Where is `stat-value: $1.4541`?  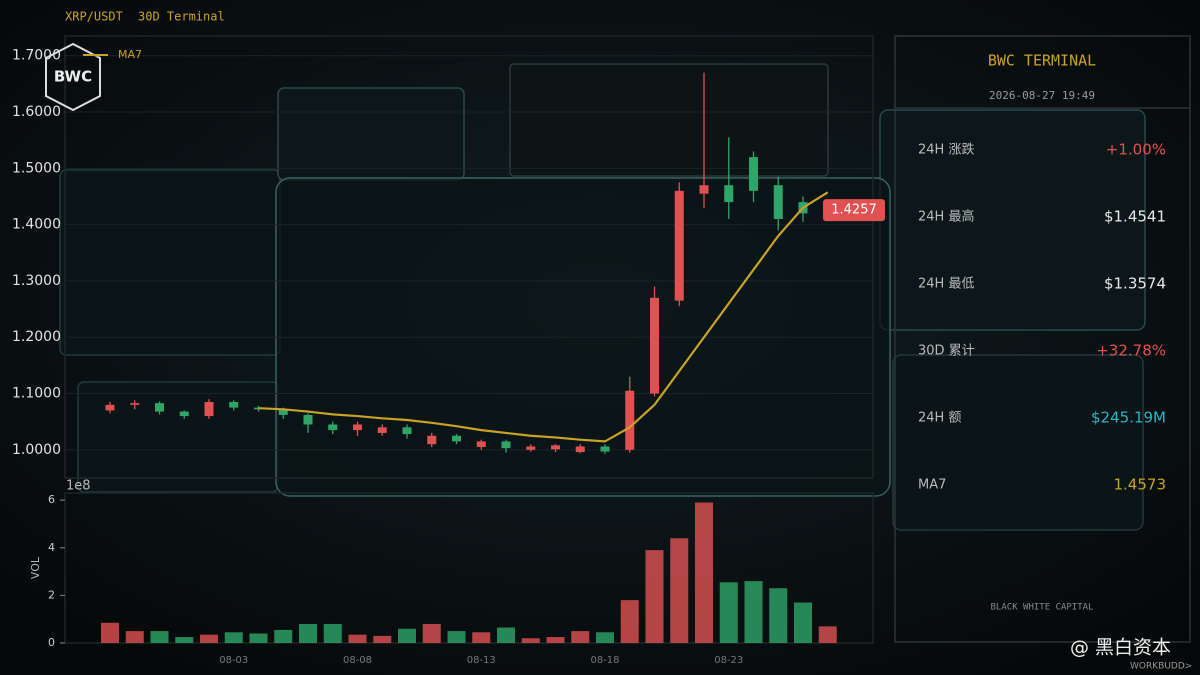 stat-value: $1.4541 is located at coordinates (1135, 217).